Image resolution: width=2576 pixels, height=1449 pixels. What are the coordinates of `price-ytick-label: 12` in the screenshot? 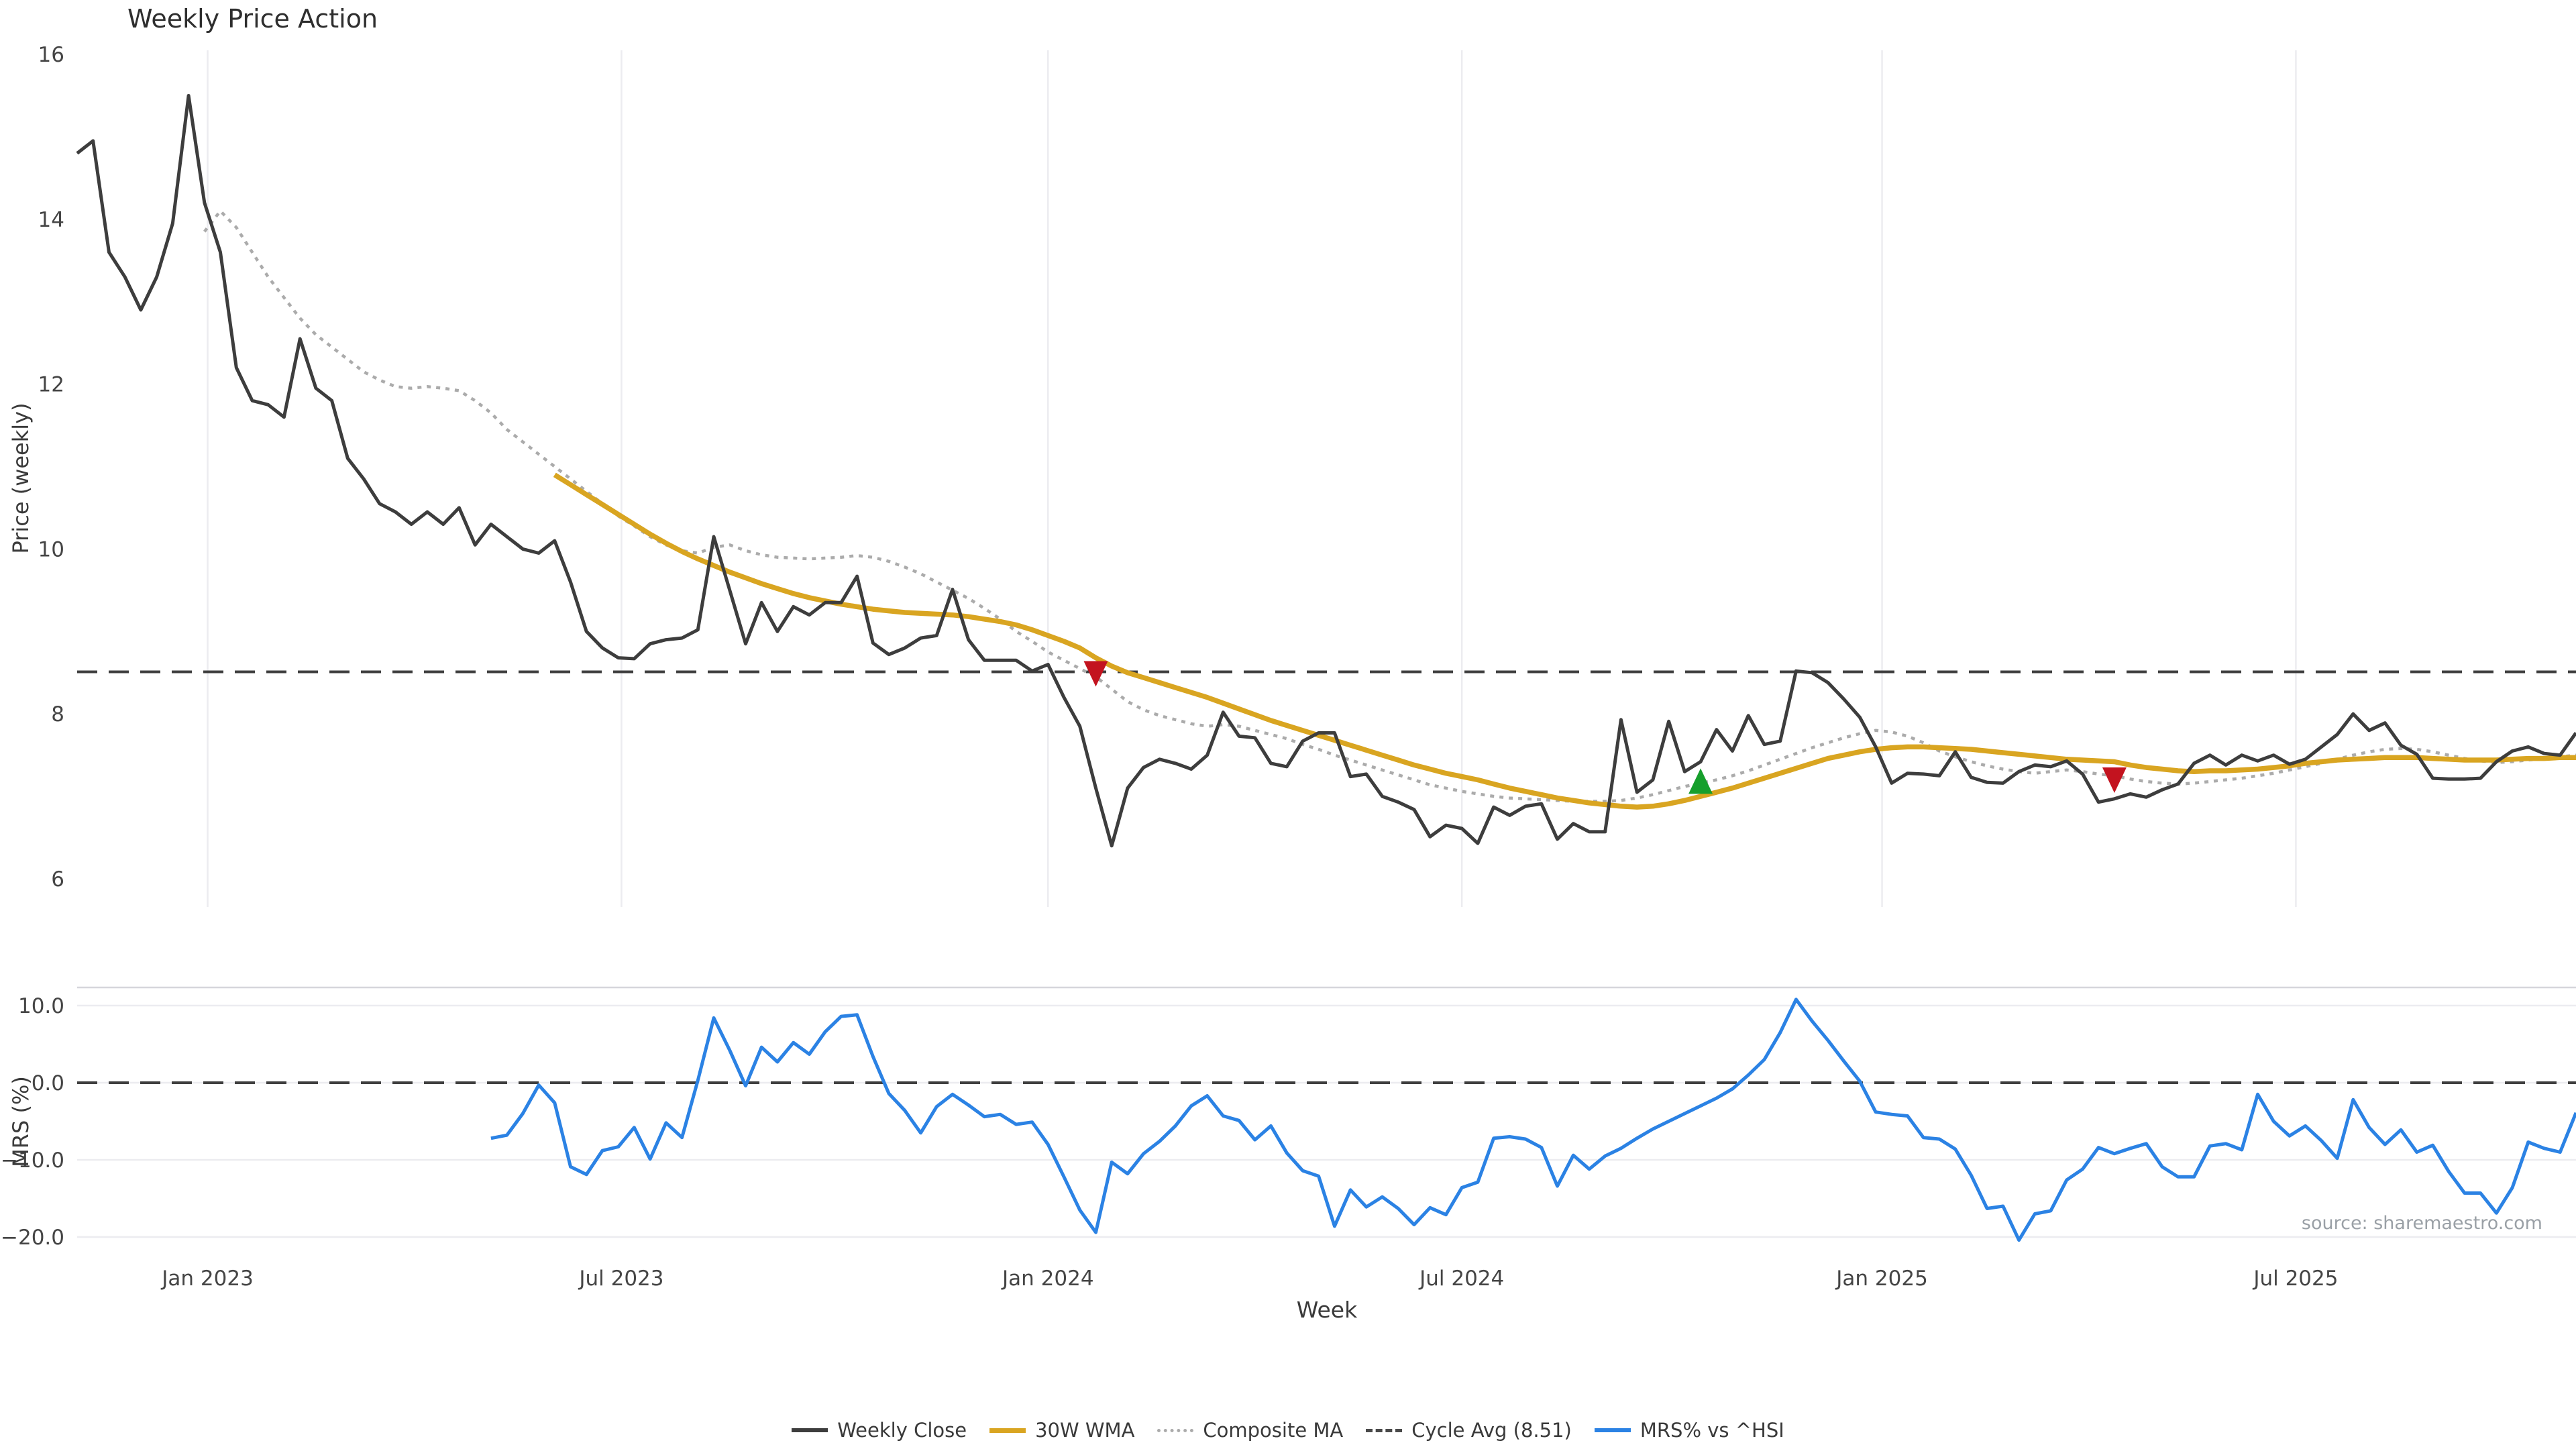 It's located at (51, 385).